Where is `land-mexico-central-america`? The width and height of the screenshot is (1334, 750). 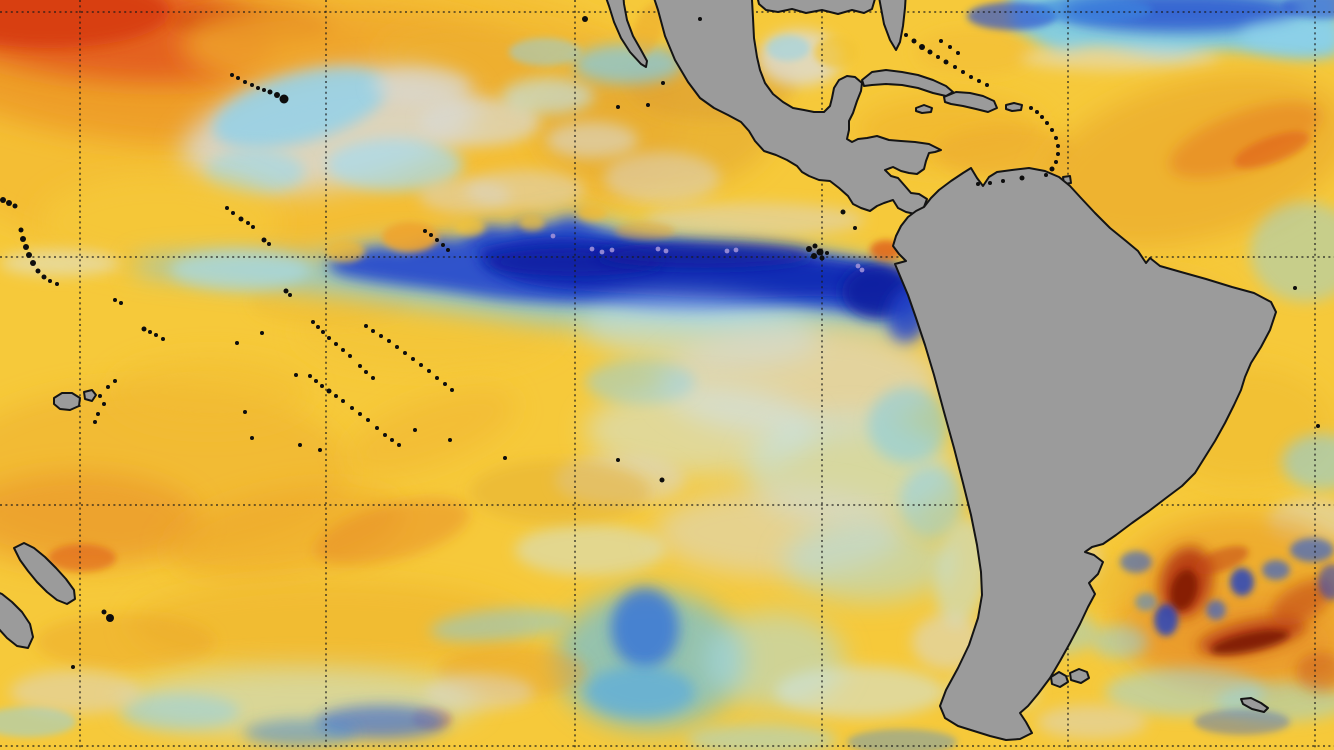 land-mexico-central-america is located at coordinates (797, 107).